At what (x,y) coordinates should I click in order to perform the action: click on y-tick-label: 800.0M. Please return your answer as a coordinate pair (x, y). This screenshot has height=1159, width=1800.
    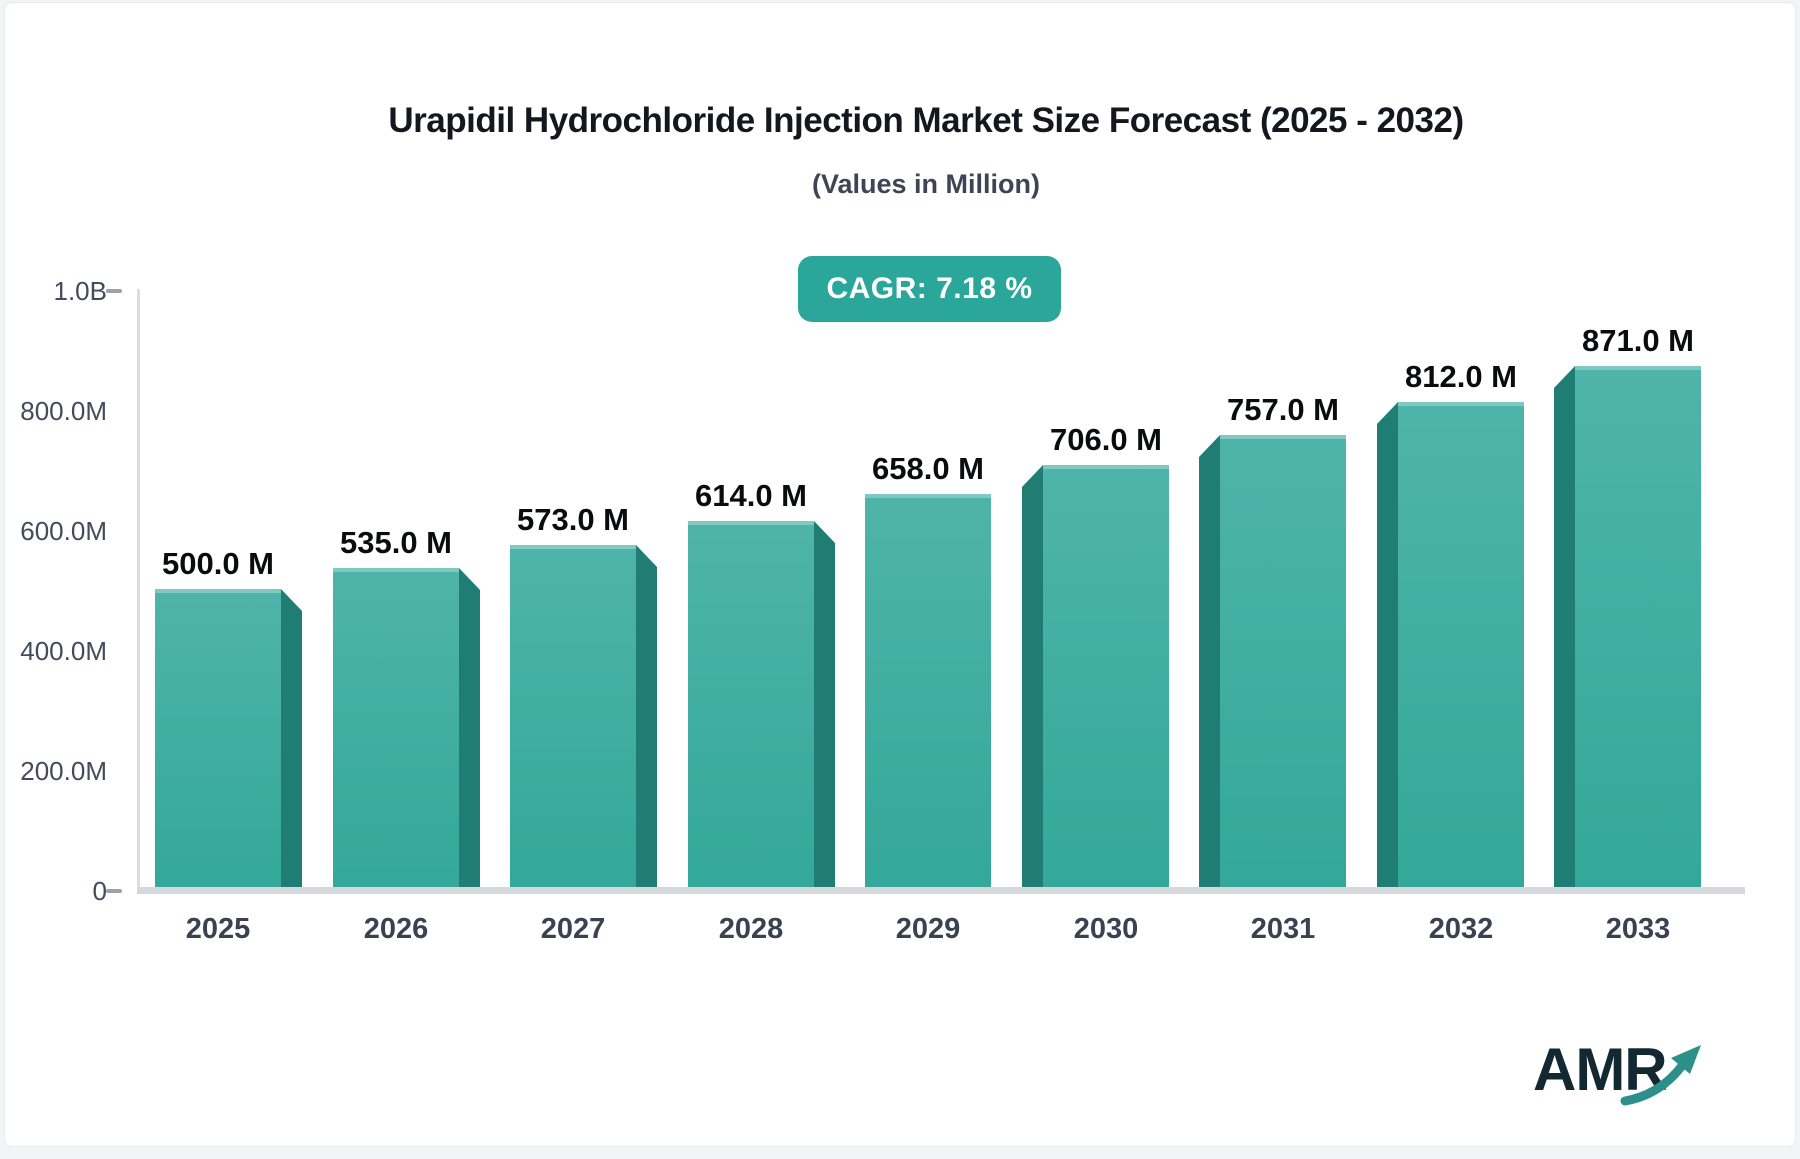
    Looking at the image, I should click on (63, 411).